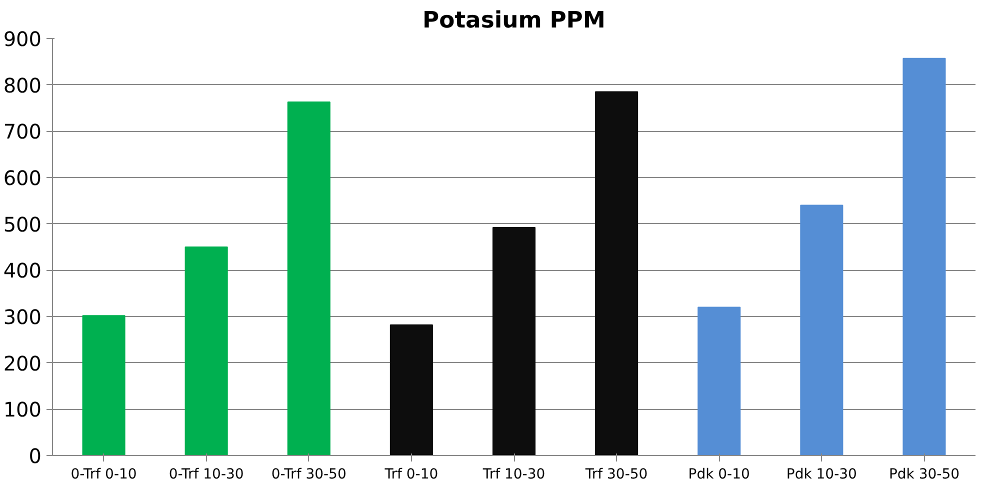 The height and width of the screenshot is (488, 993). I want to click on y-tick-label: 500, so click(22, 224).